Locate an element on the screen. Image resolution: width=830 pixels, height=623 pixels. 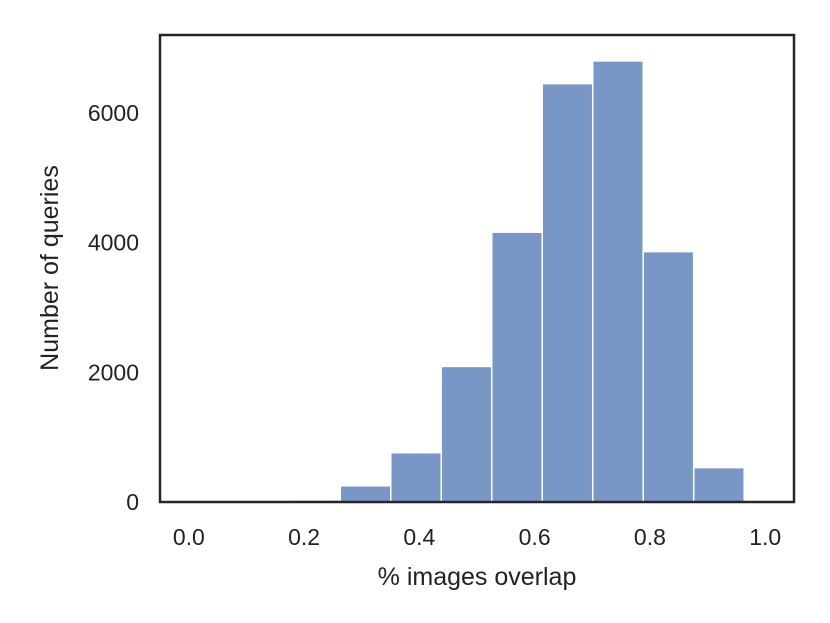
x-tick-label: 0.2 is located at coordinates (304, 537).